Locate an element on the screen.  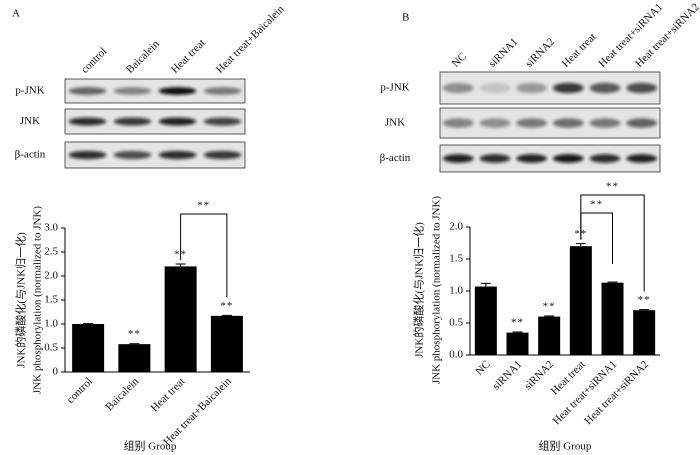
y-tick-label: 3.0 is located at coordinates (51, 228).